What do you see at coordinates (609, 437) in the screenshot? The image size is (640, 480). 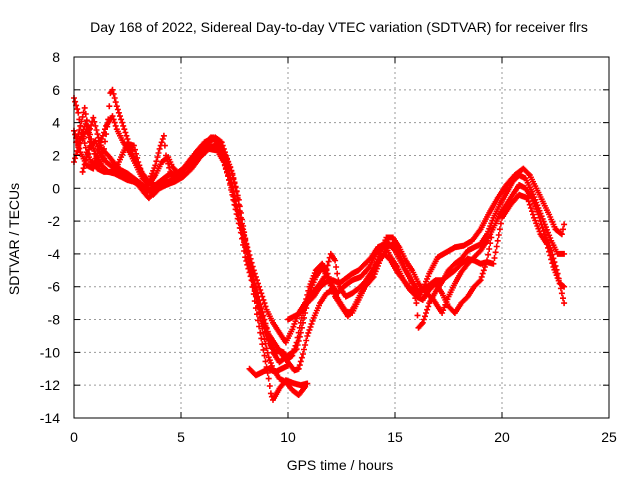 I see `x-tick-label: 25` at bounding box center [609, 437].